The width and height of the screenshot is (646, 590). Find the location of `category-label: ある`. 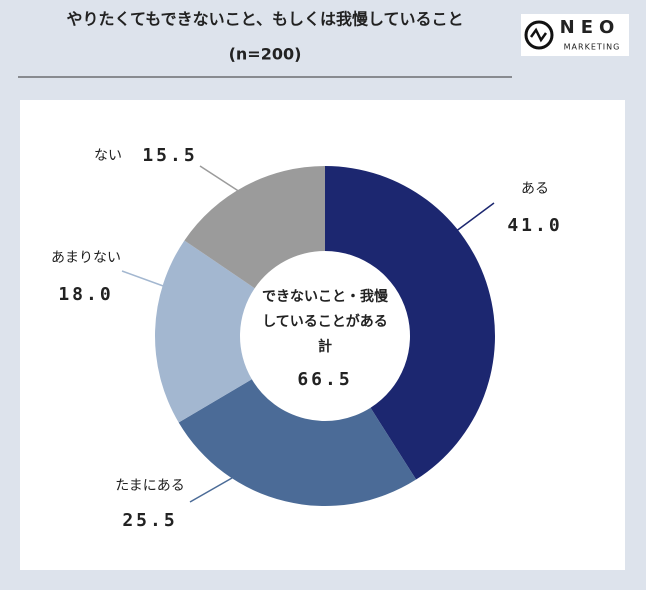

category-label: ある is located at coordinates (535, 189).